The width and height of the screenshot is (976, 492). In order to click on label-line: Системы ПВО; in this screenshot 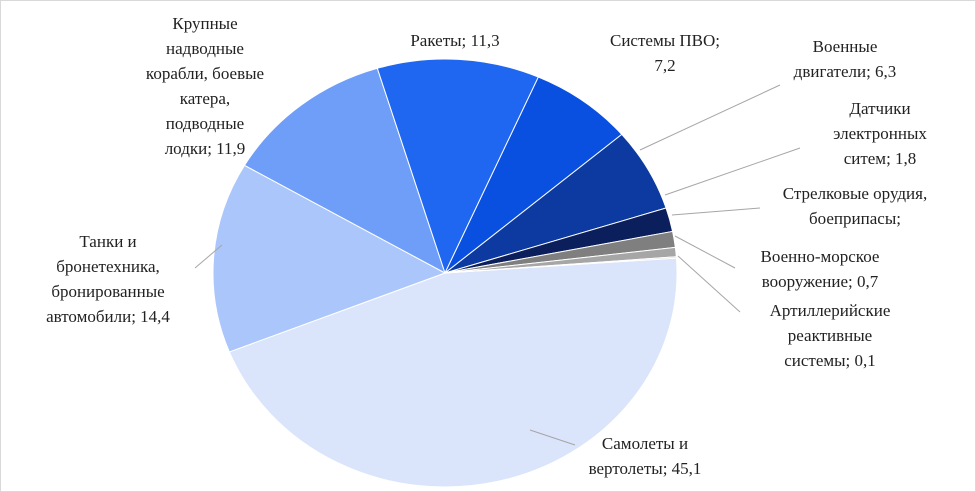, I will do `click(665, 40)`.